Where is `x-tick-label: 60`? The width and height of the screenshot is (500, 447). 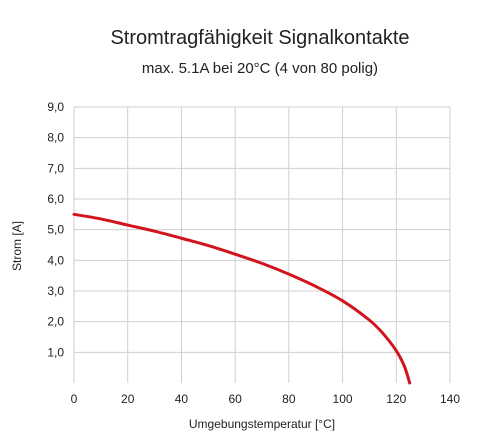 x-tick-label: 60 is located at coordinates (235, 399).